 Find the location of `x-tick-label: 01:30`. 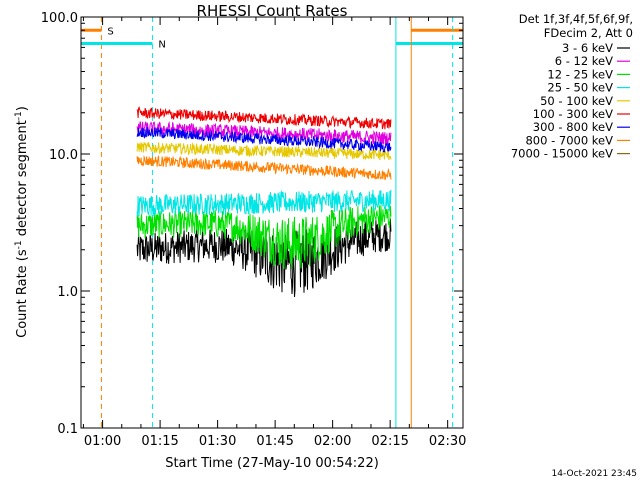

x-tick-label: 01:30 is located at coordinates (217, 441).